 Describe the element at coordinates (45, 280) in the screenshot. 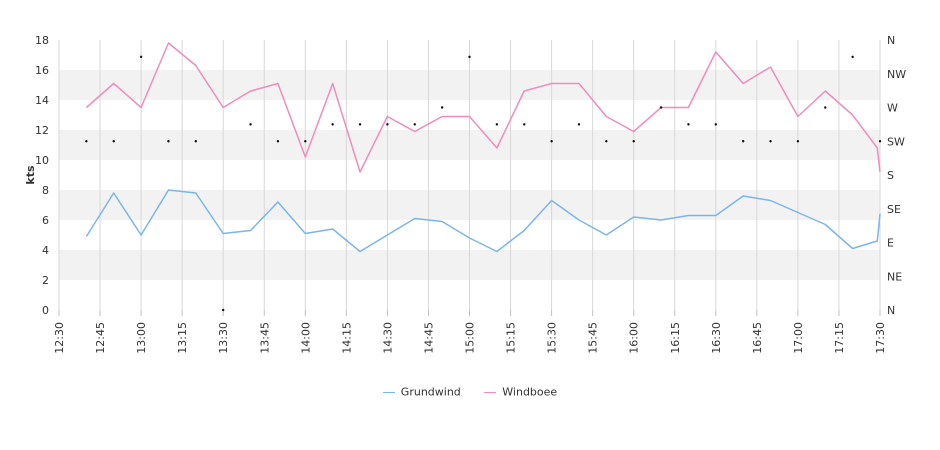

I see `y-tick-label: 2` at that location.